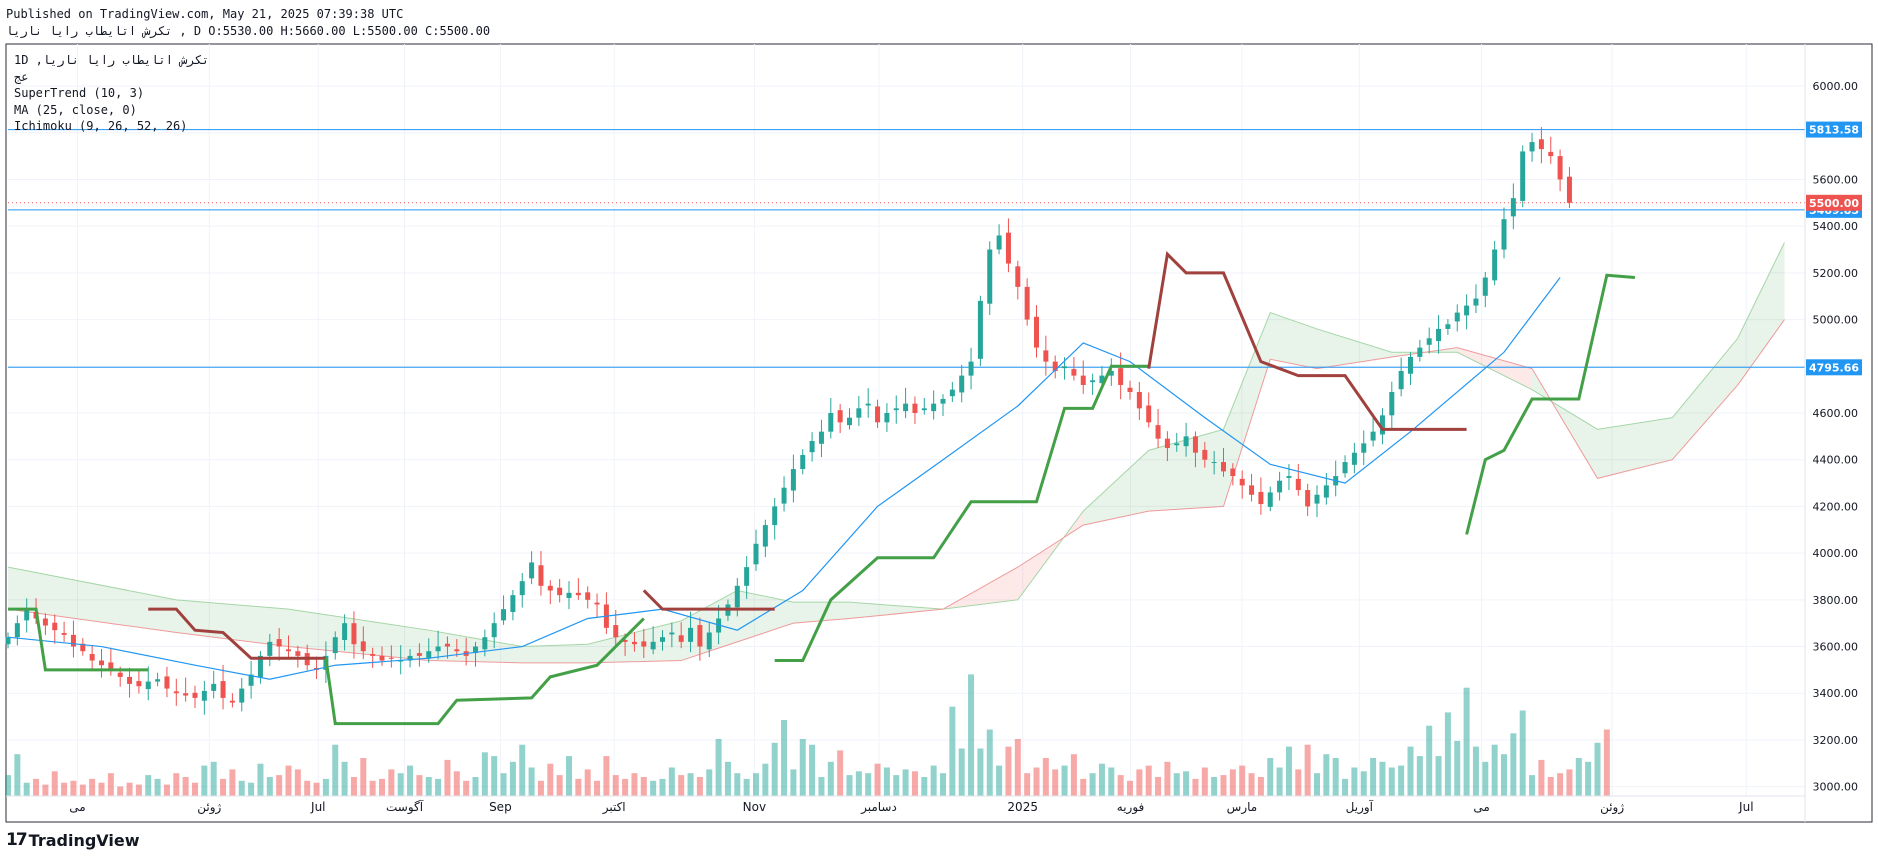  Describe the element at coordinates (878, 807) in the screenshot. I see `time-tick-label: دسامبر` at that location.